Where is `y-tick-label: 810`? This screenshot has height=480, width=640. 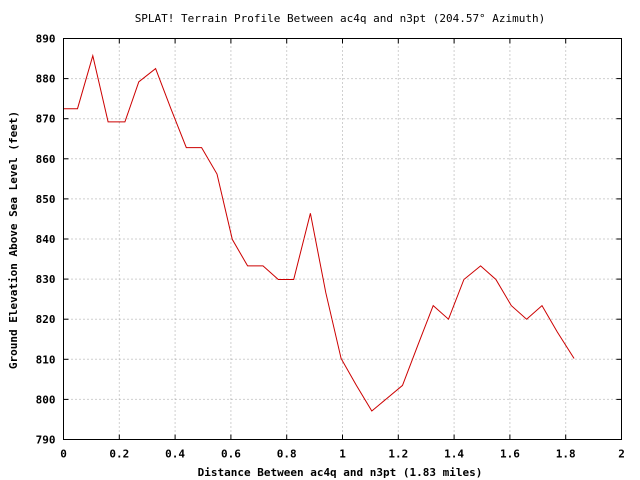 y-tick-label: 810 is located at coordinates (46, 359).